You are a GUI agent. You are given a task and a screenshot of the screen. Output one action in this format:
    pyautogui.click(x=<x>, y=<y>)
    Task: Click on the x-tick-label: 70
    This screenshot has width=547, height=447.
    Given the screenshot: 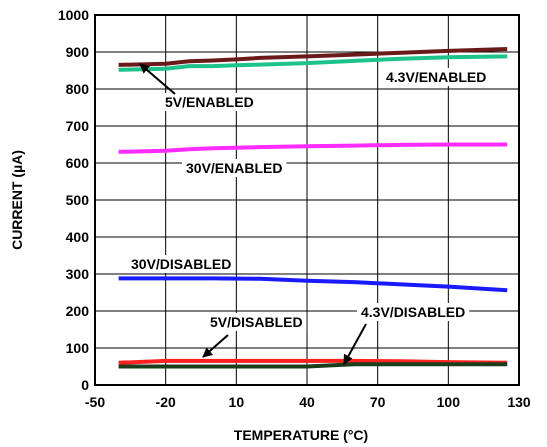 What is the action you would take?
    pyautogui.click(x=378, y=402)
    